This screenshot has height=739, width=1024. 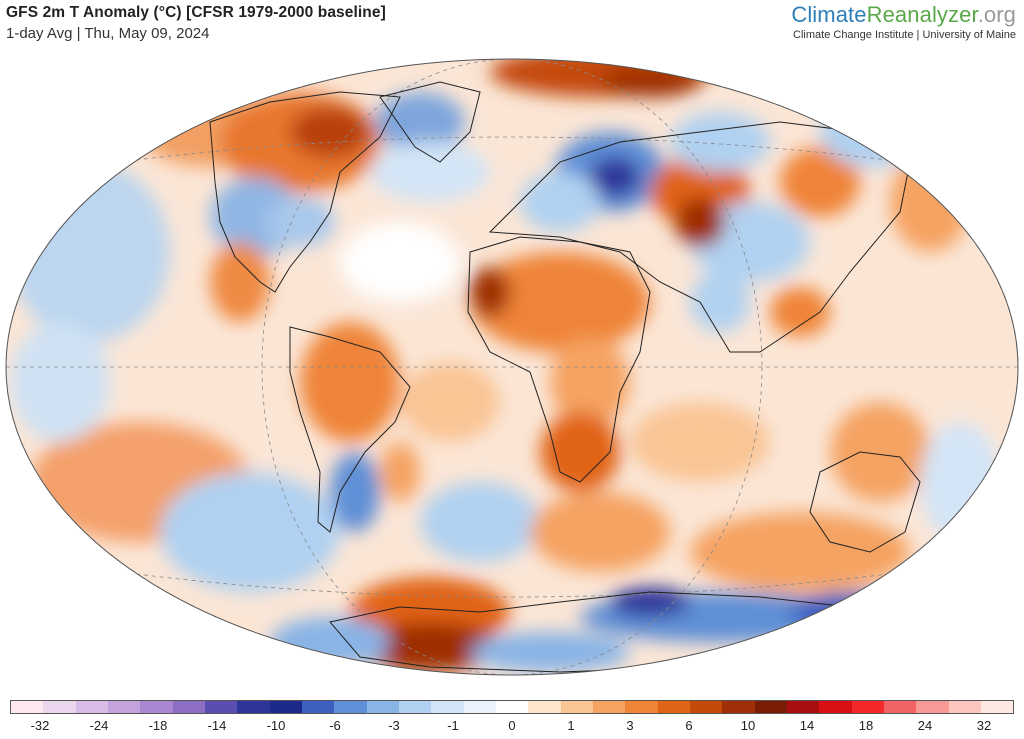 I want to click on brand-logo: ClimateReanalyzer.org, so click(x=903, y=15).